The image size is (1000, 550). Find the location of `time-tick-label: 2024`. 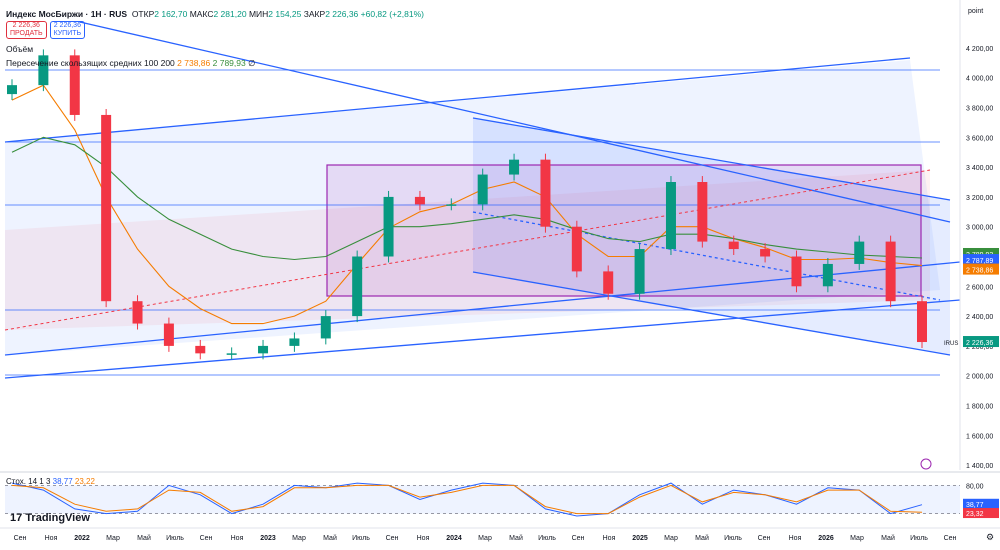

time-tick-label: 2024 is located at coordinates (454, 538).